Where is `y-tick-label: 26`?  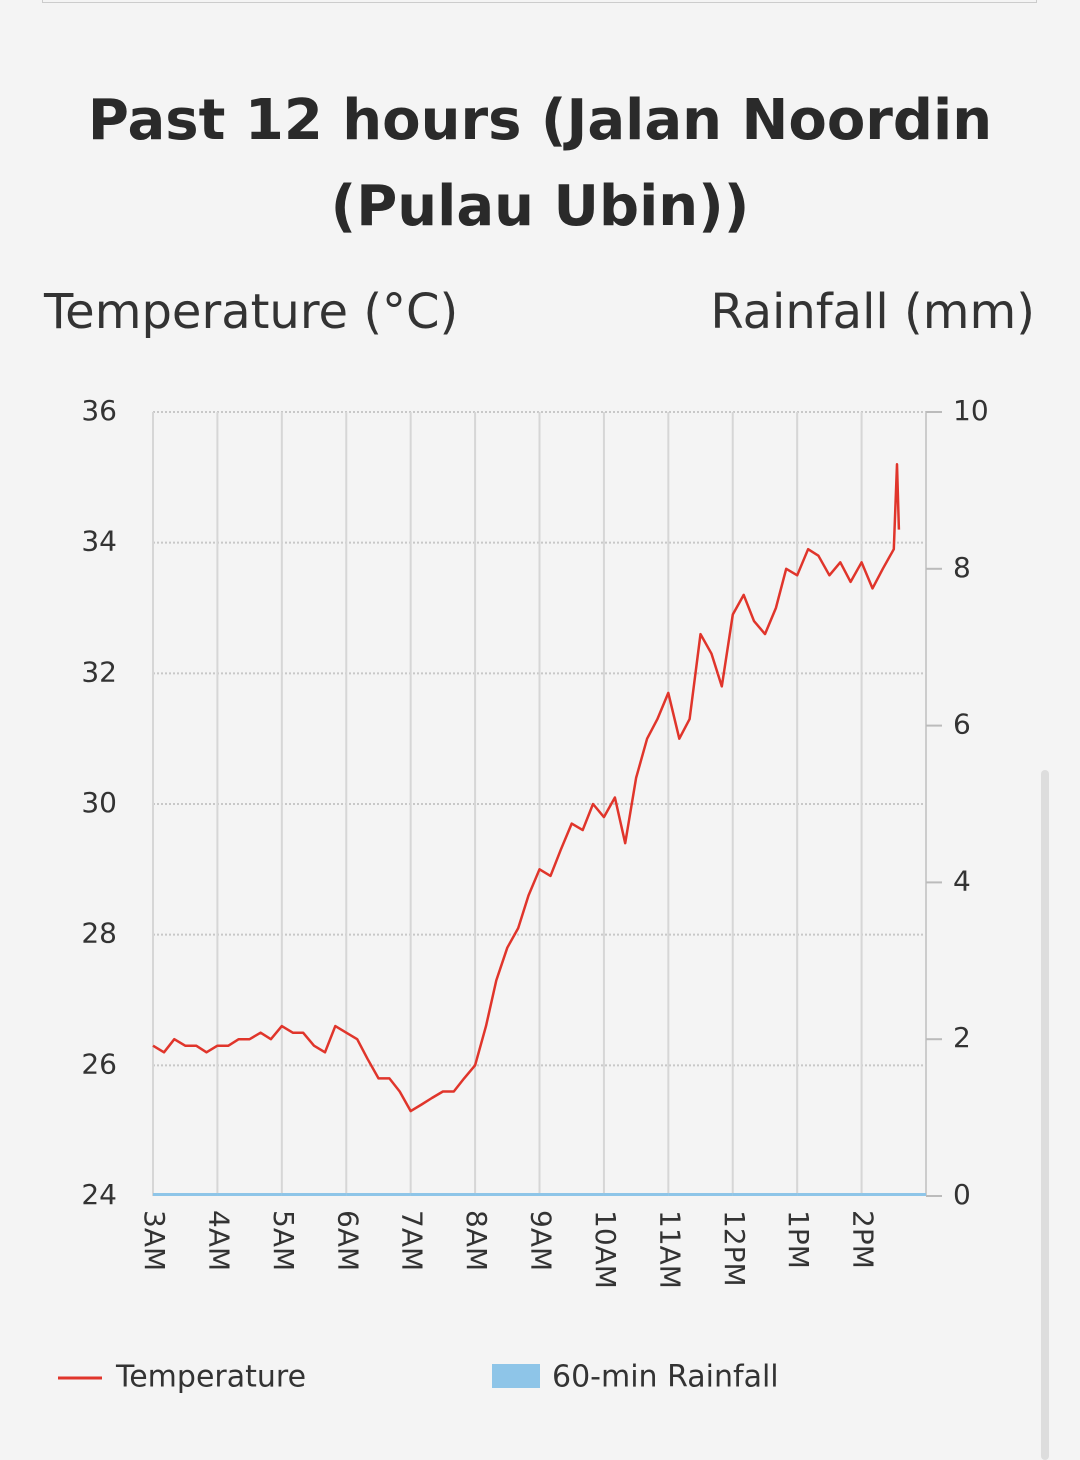
y-tick-label: 26 is located at coordinates (99, 1063).